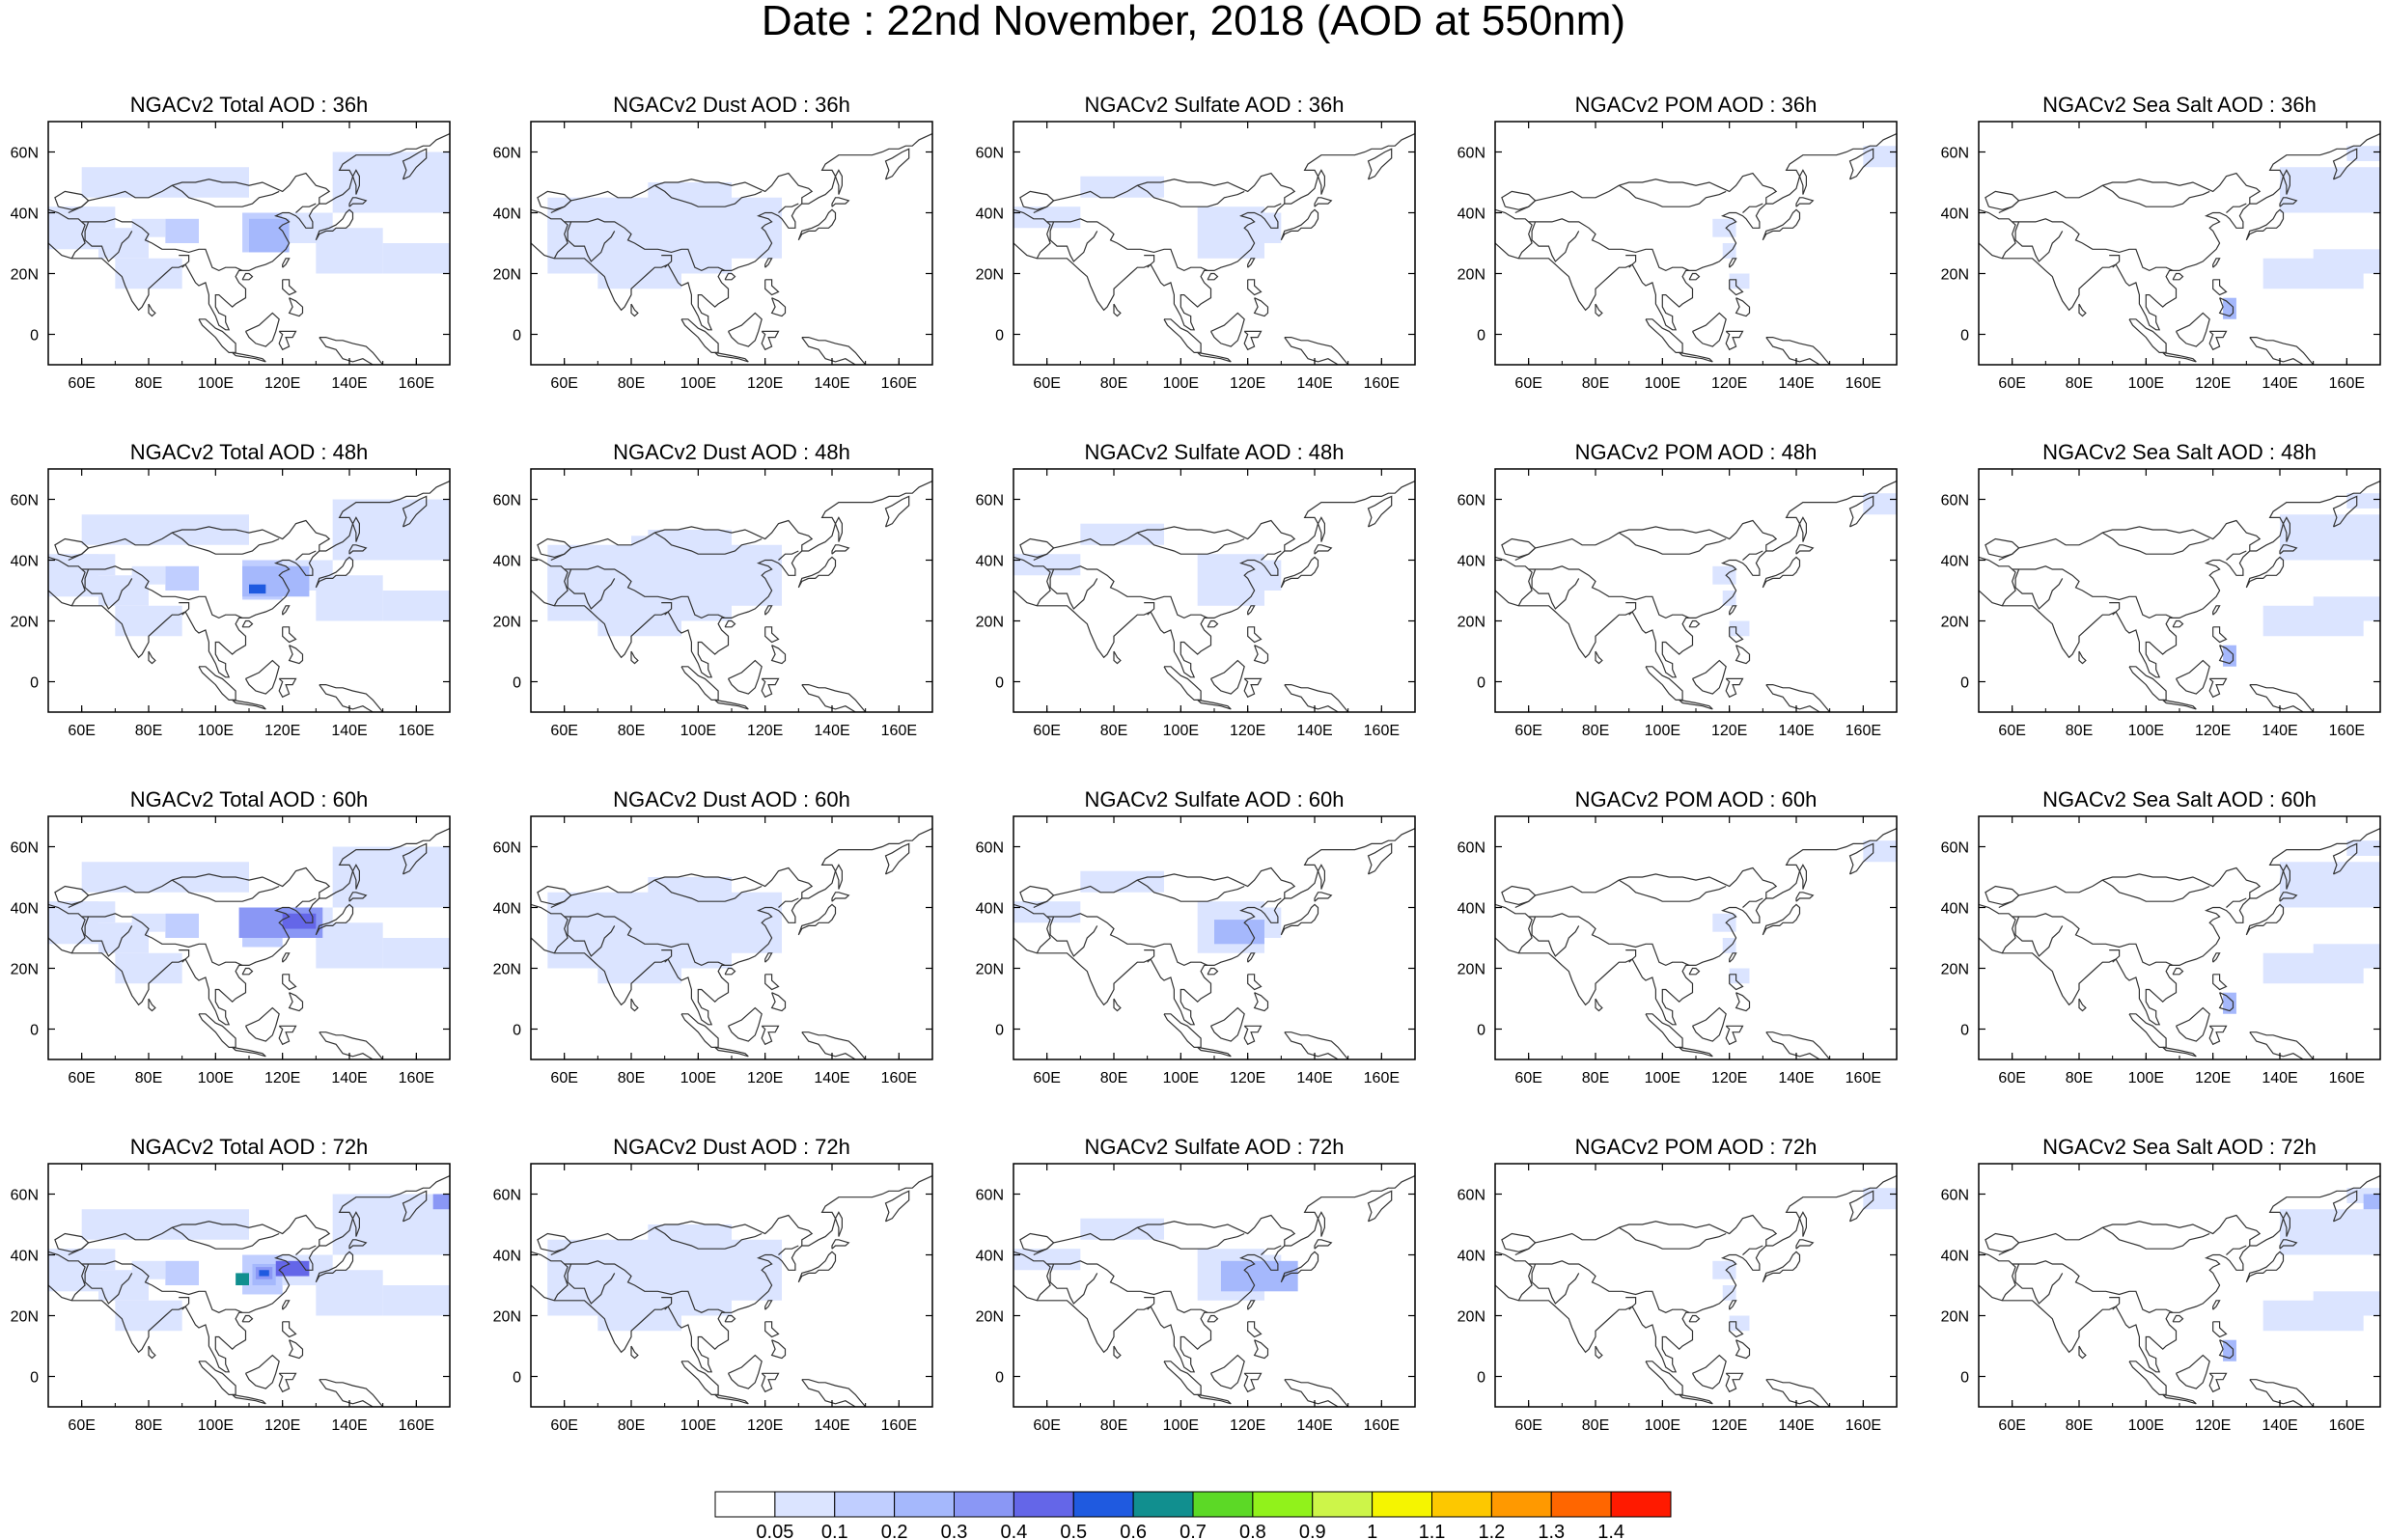  Describe the element at coordinates (1214, 452) in the screenshot. I see `panel-title: NGACv2 Sulfate AOD : 48h` at that location.